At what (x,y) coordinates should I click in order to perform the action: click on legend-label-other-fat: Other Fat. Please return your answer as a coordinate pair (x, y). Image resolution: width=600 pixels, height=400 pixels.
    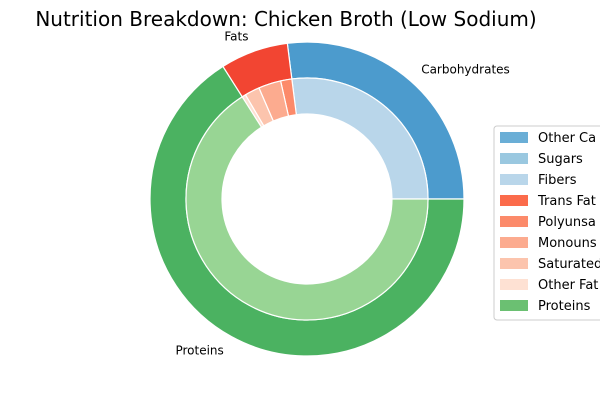
    Looking at the image, I should click on (568, 285).